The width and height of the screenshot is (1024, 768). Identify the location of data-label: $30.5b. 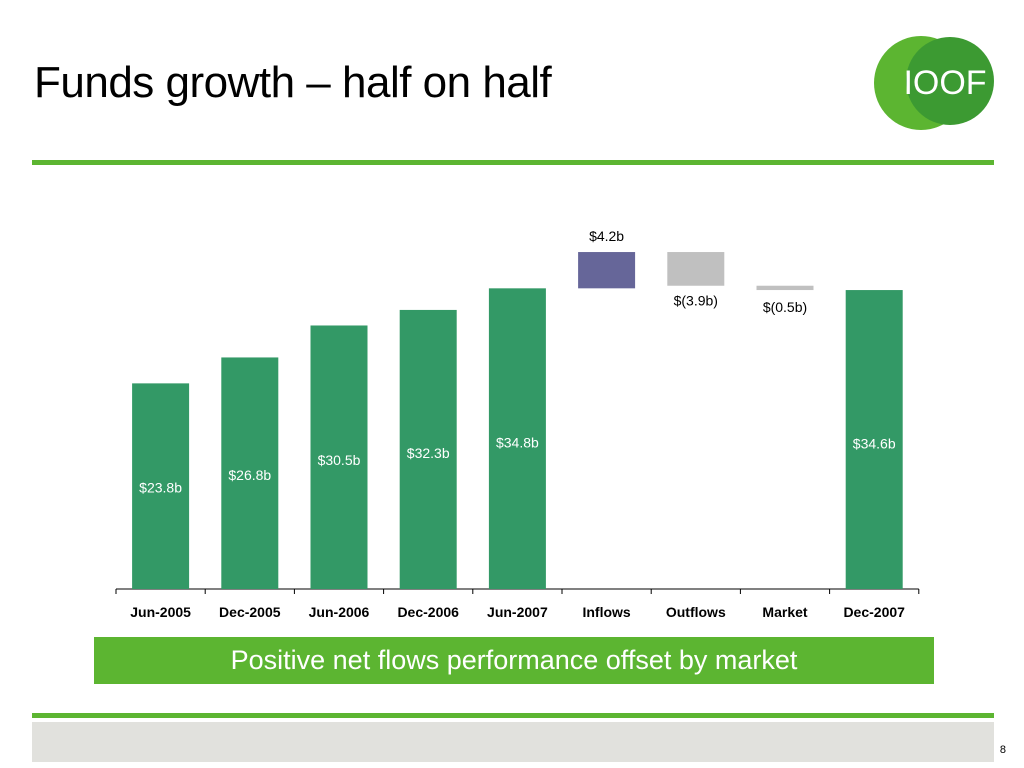
(339, 460).